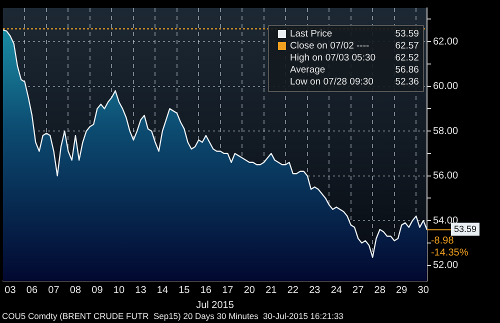 This screenshot has width=500, height=323. Describe the element at coordinates (311, 34) in the screenshot. I see `legend-label: Last Price` at that location.